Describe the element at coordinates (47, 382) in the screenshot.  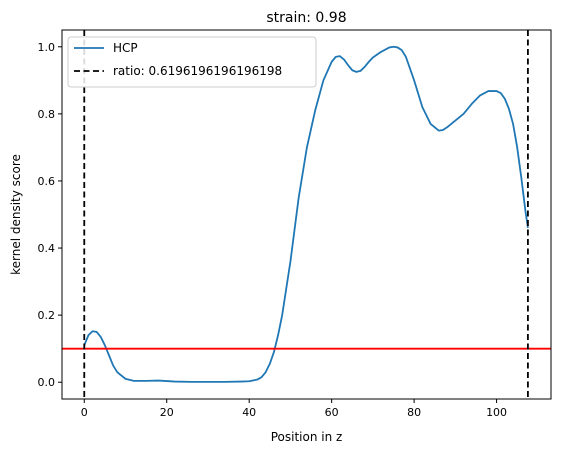
I see `y-tick-label: 0.0` at that location.